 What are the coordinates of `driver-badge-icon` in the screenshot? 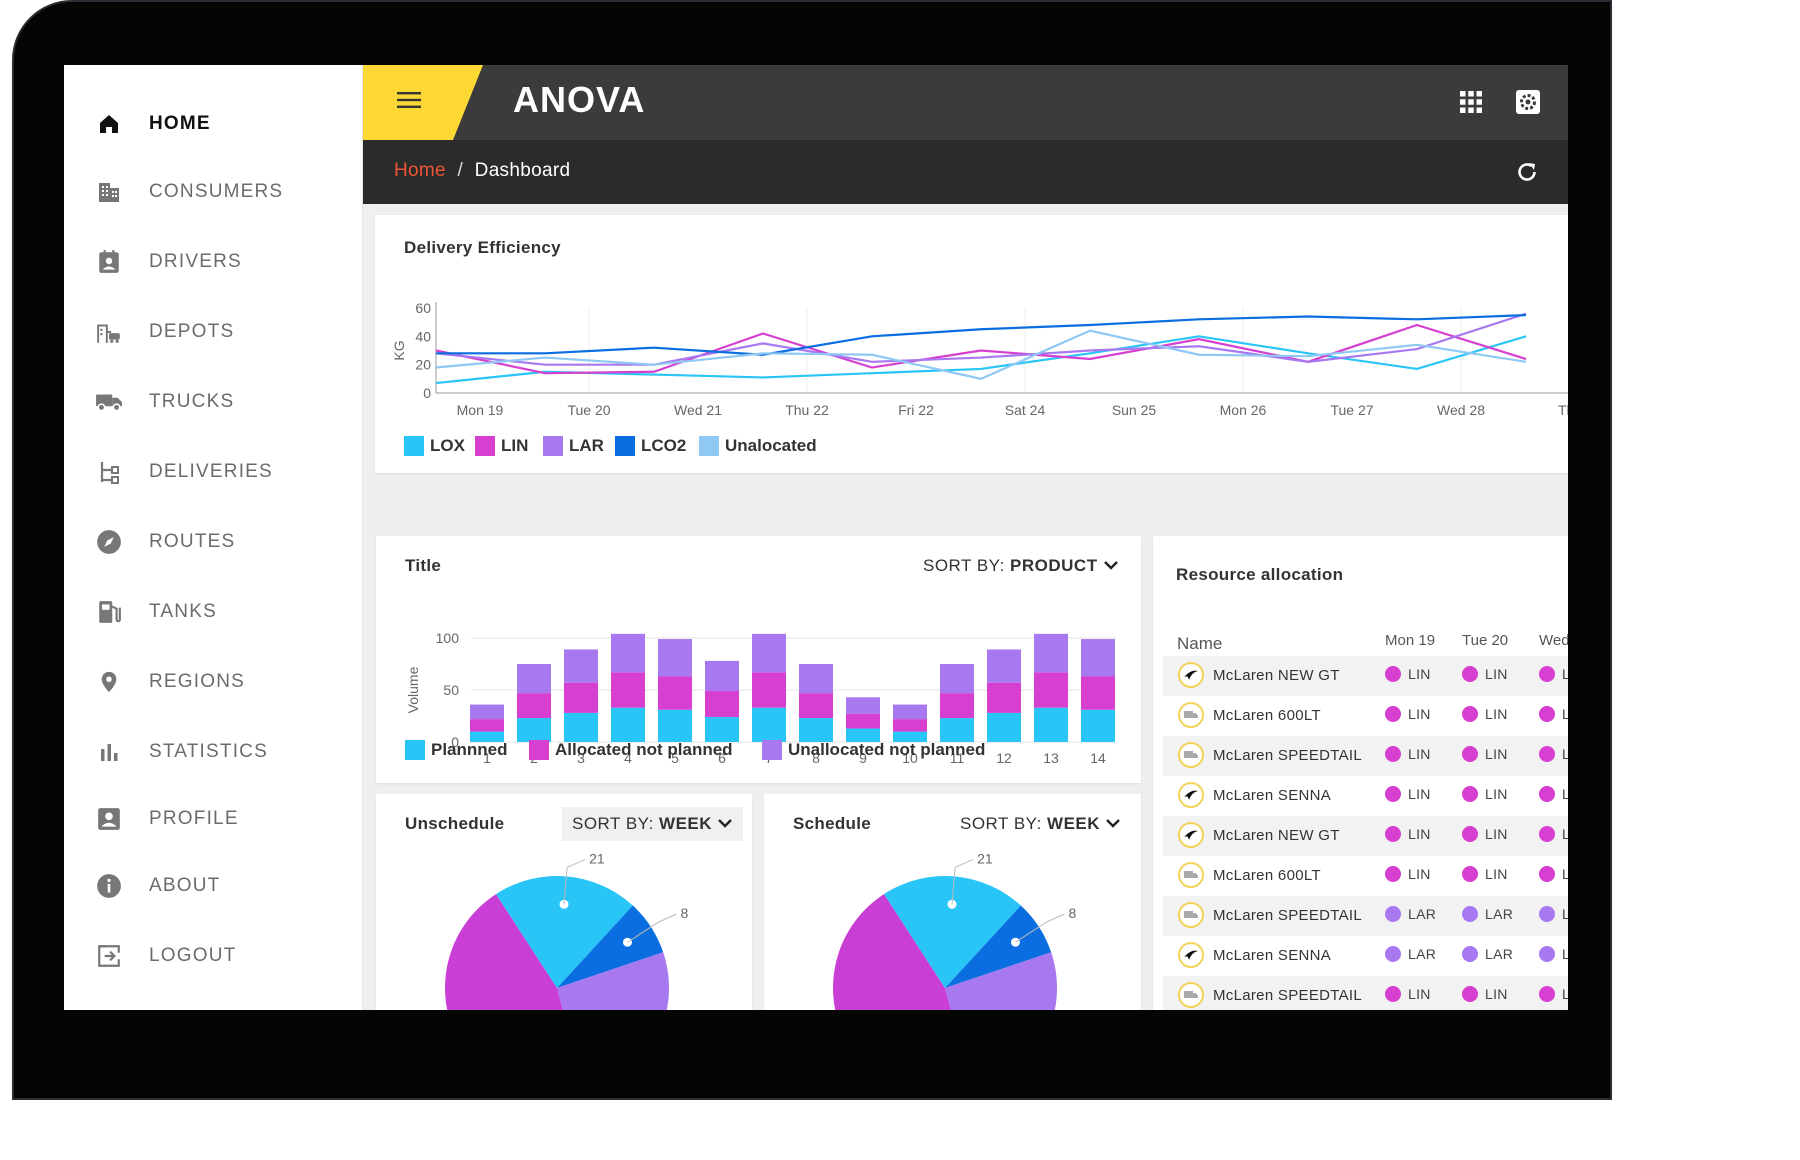 It's located at (109, 262).